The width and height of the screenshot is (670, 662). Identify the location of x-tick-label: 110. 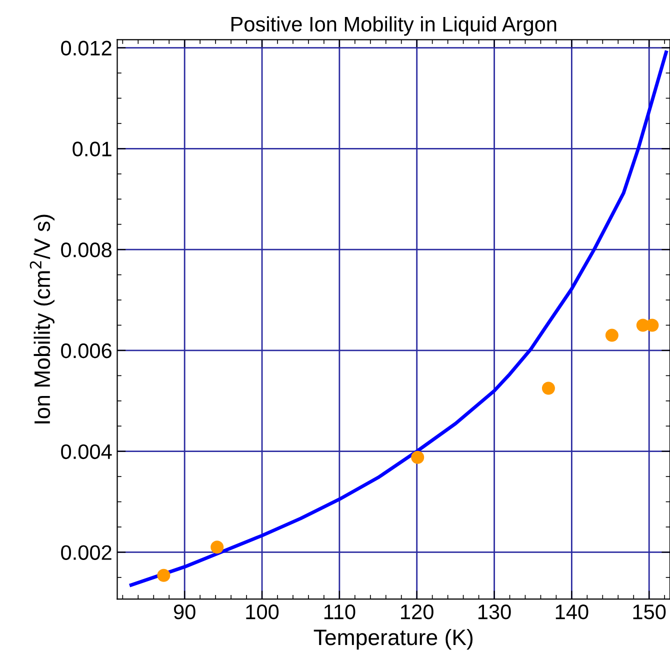
(340, 612).